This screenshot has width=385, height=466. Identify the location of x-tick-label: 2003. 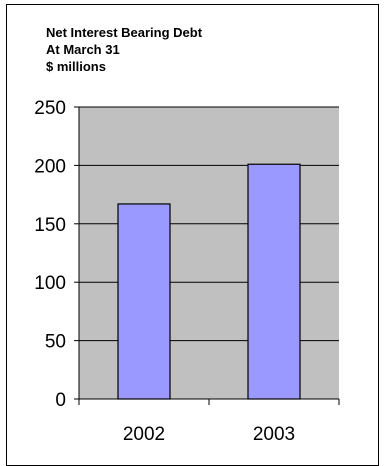
(274, 434).